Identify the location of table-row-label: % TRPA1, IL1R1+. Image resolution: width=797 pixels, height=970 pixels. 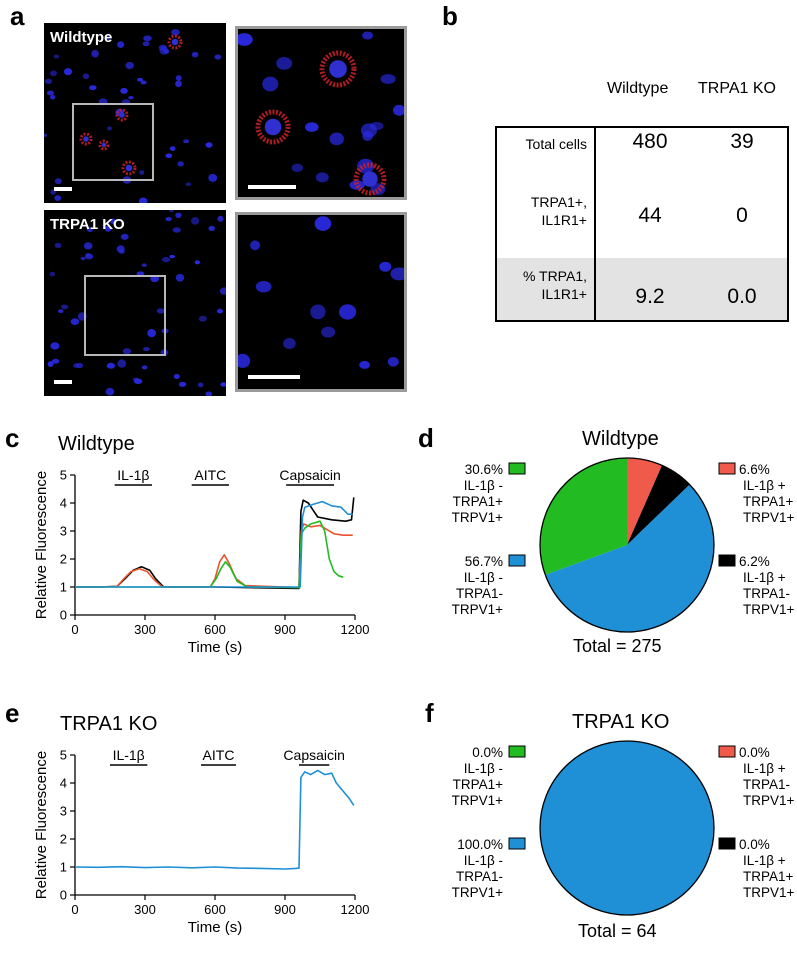
(554, 285).